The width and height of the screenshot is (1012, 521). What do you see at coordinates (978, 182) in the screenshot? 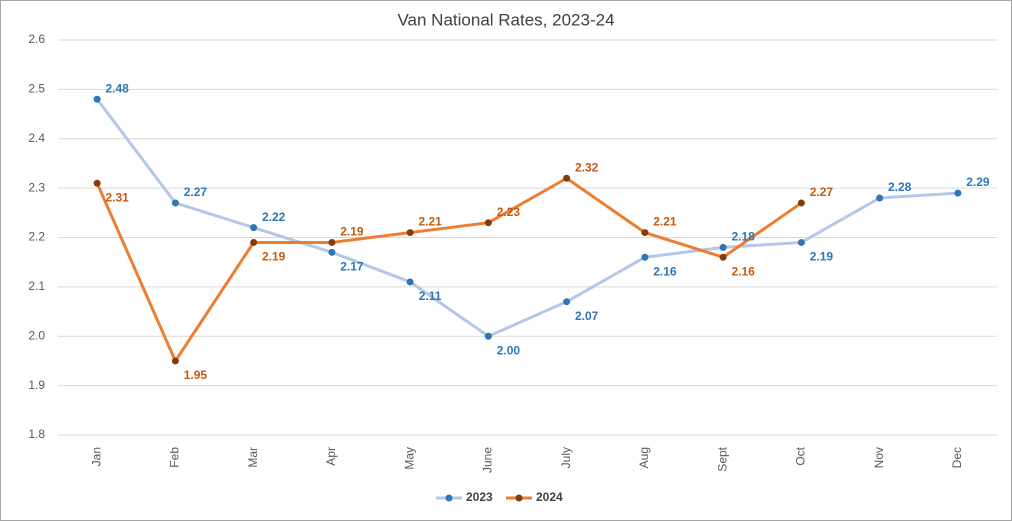
I see `data-label: 2.29` at bounding box center [978, 182].